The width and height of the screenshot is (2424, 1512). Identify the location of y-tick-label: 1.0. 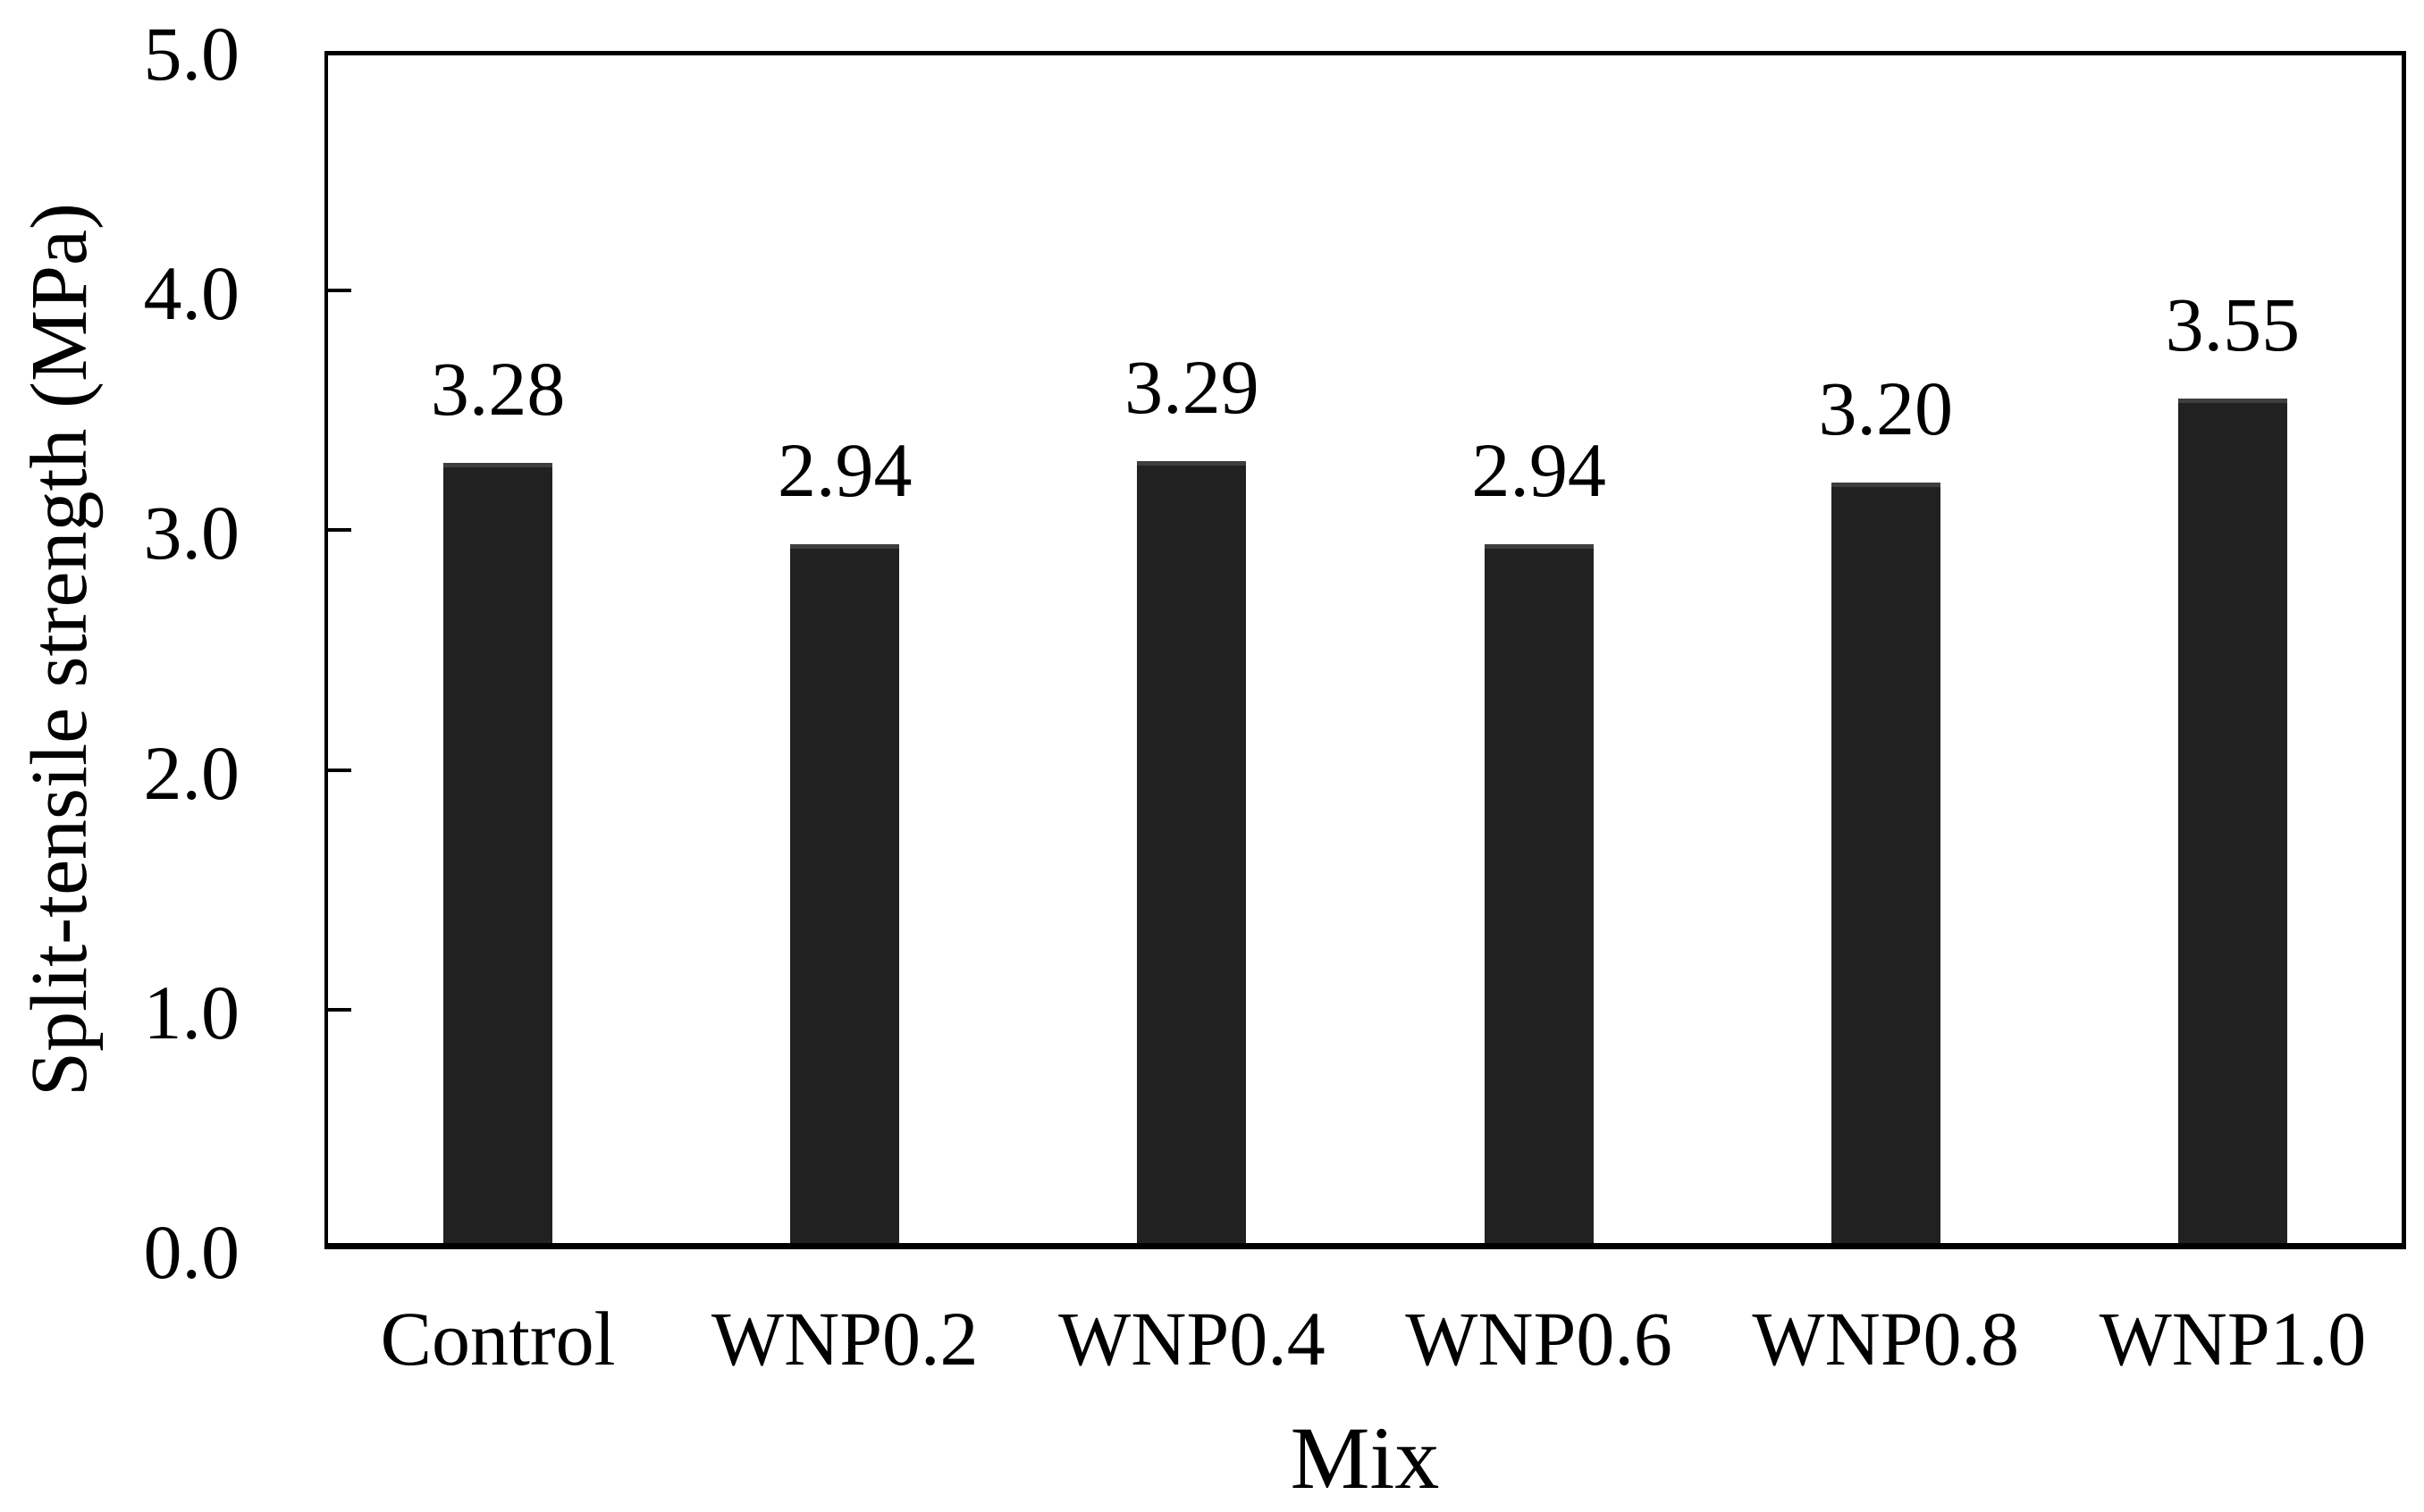
(192, 1012).